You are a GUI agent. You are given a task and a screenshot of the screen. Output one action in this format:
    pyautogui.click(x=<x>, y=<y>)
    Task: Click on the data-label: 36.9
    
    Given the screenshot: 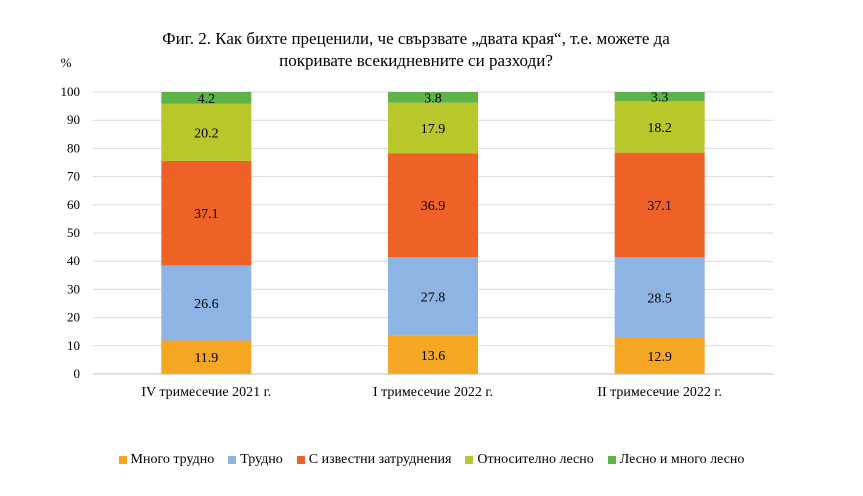 What is the action you would take?
    pyautogui.click(x=433, y=206)
    